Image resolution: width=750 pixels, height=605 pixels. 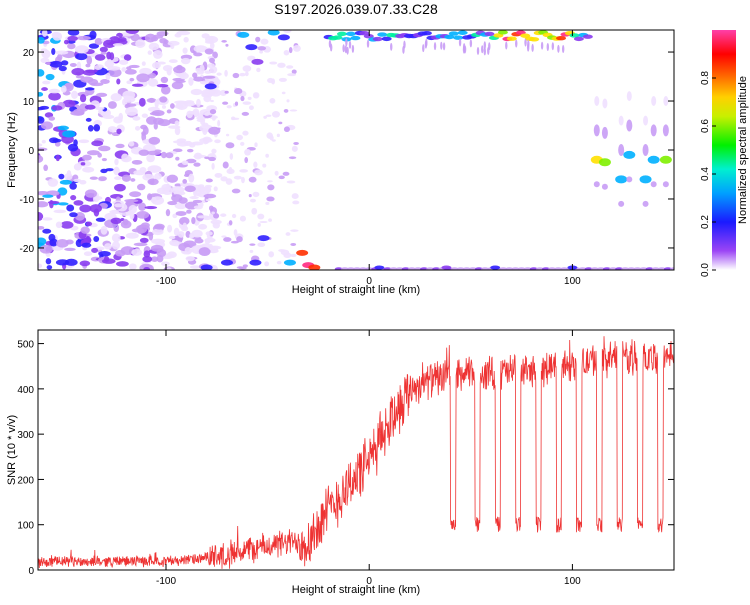 What do you see at coordinates (29, 53) in the screenshot?
I see `spectrogram-ytick-label: 20` at bounding box center [29, 53].